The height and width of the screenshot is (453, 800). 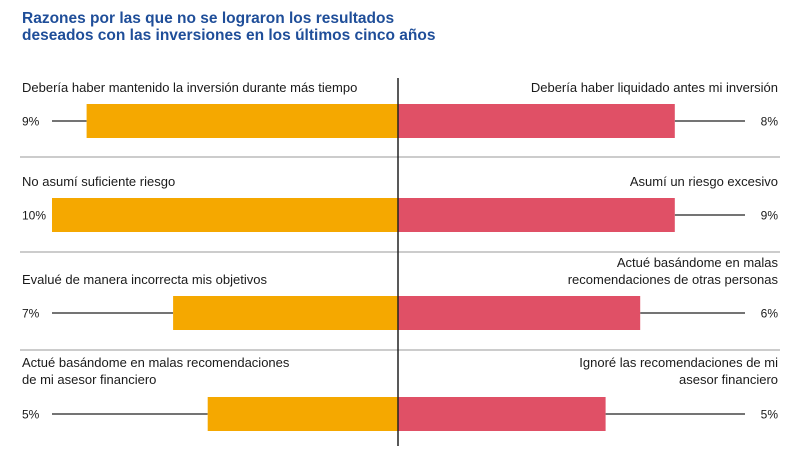 I want to click on left-category-label: de mi asesor financiero, so click(x=89, y=379).